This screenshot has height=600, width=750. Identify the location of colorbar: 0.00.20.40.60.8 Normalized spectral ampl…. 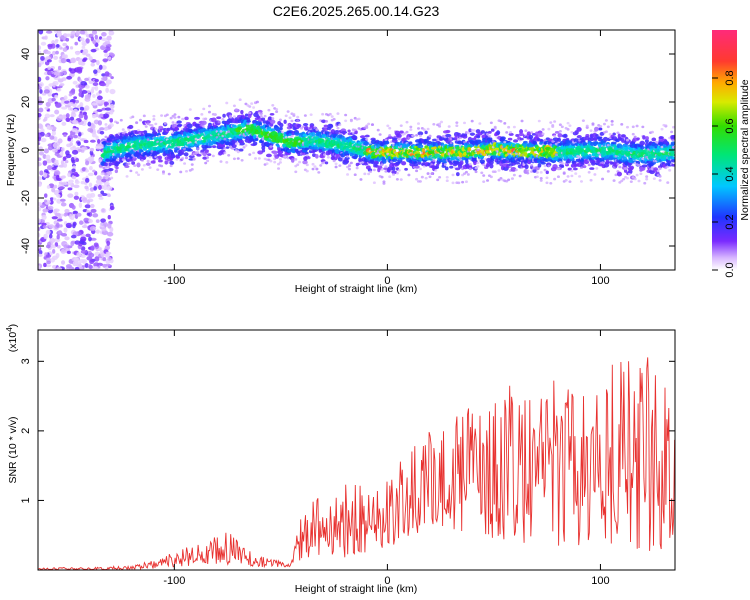
(731, 154).